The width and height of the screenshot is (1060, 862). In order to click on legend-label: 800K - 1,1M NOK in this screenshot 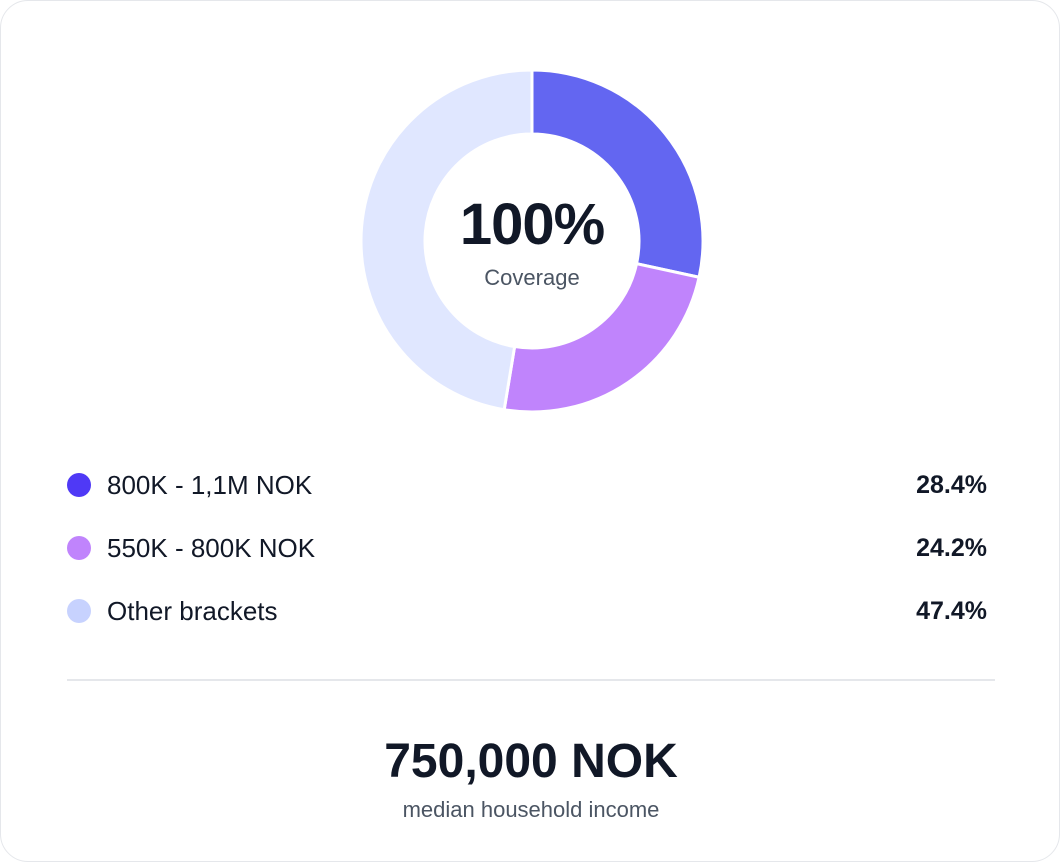, I will do `click(210, 485)`.